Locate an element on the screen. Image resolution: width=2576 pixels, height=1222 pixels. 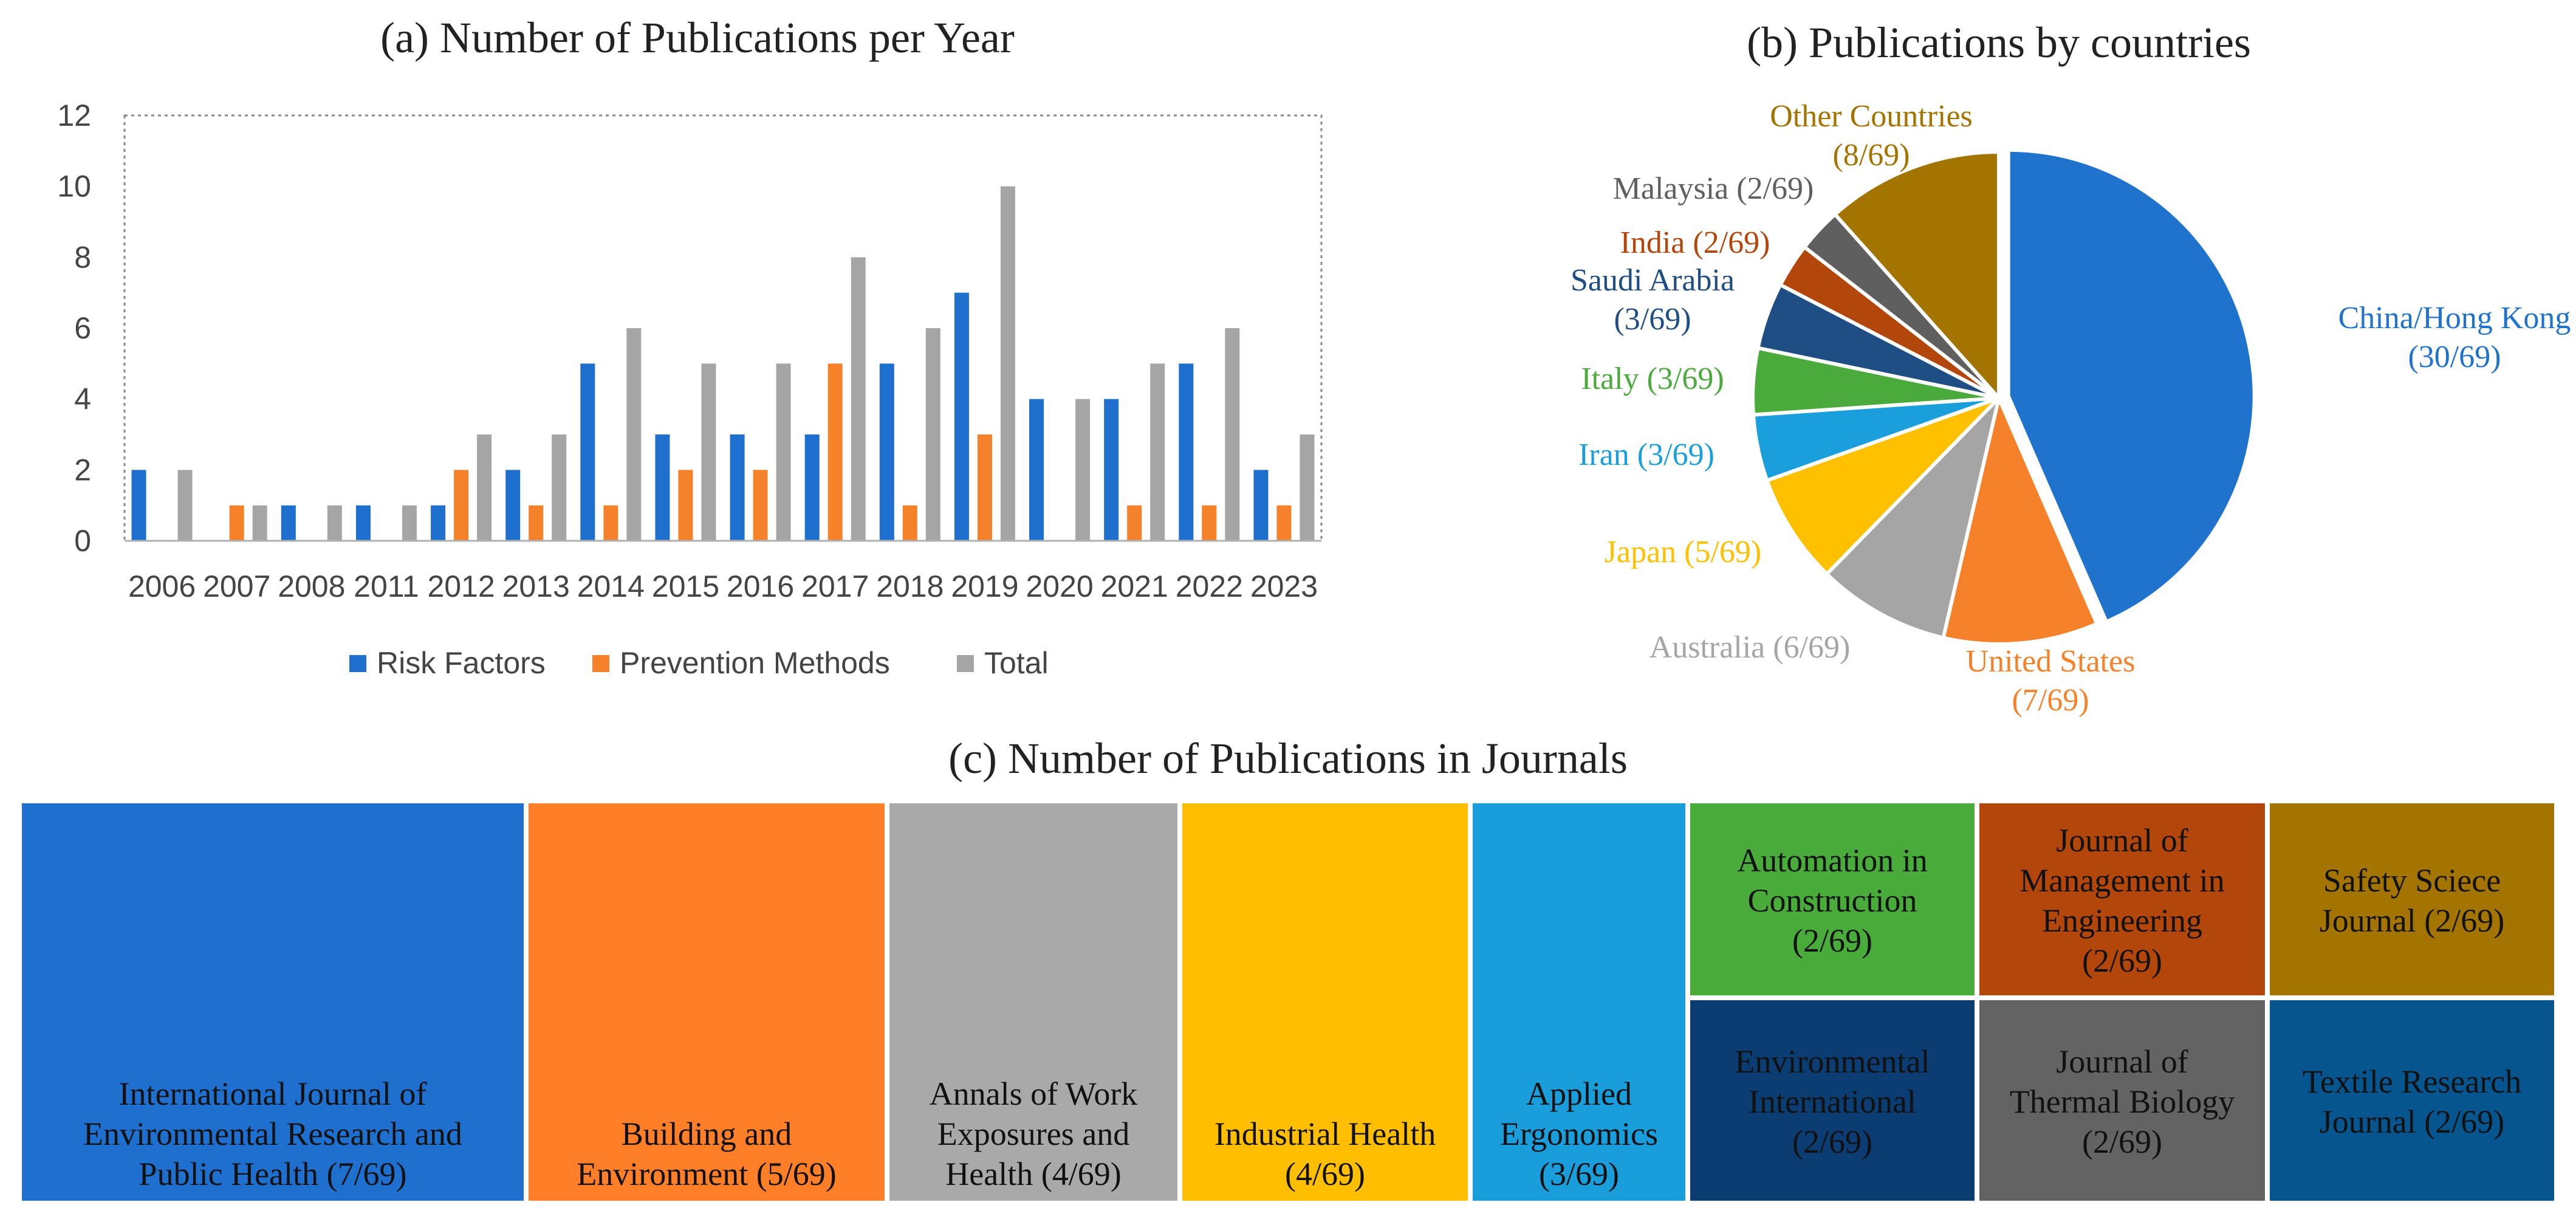
x-tick-label: 2017 is located at coordinates (835, 586).